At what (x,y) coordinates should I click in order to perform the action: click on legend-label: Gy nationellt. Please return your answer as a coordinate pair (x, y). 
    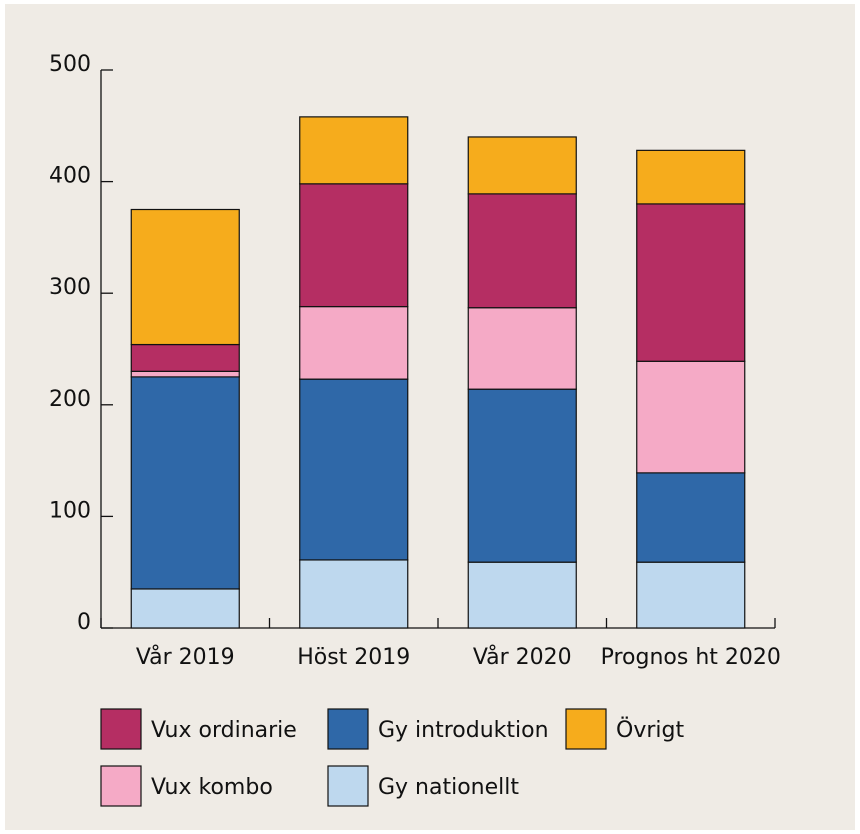
    Looking at the image, I should click on (448, 787).